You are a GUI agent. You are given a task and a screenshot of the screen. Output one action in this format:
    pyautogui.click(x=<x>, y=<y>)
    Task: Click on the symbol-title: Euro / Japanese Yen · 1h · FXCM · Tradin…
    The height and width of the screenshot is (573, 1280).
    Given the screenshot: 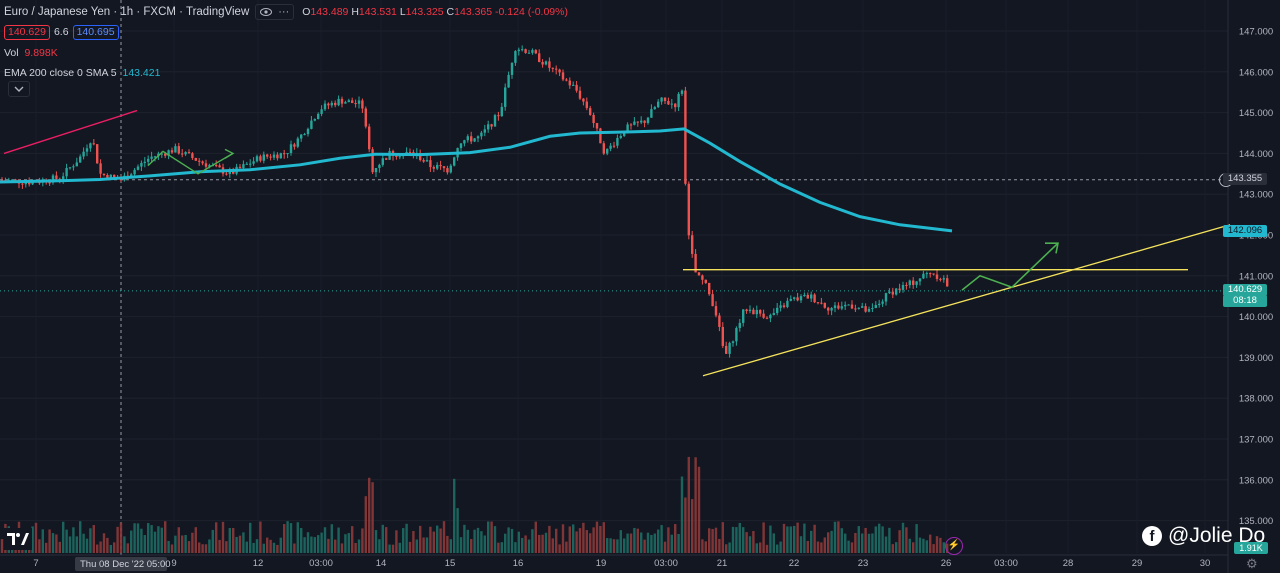 What is the action you would take?
    pyautogui.click(x=127, y=12)
    